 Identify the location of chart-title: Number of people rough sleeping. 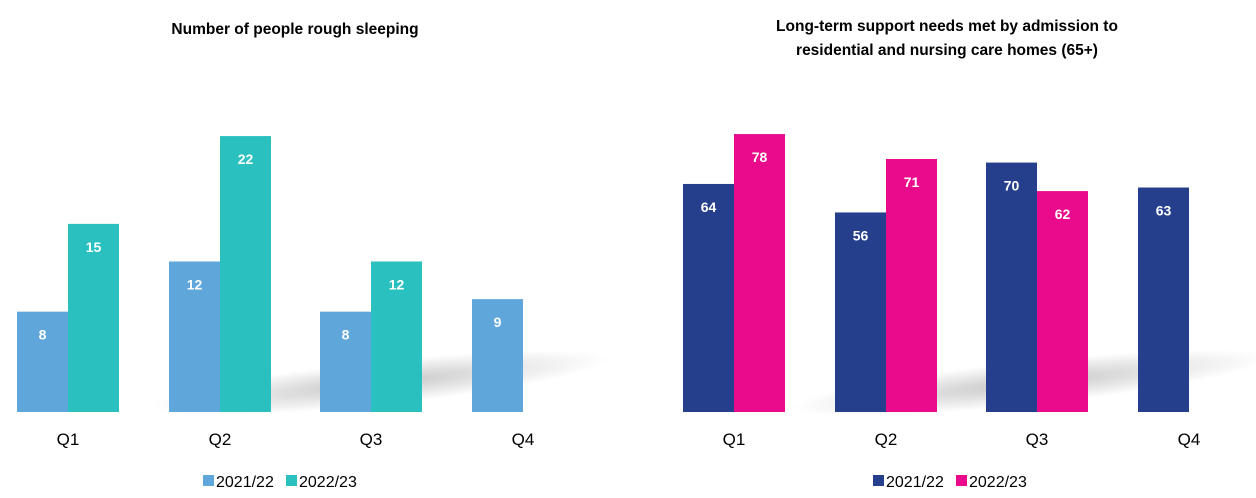
(294, 29).